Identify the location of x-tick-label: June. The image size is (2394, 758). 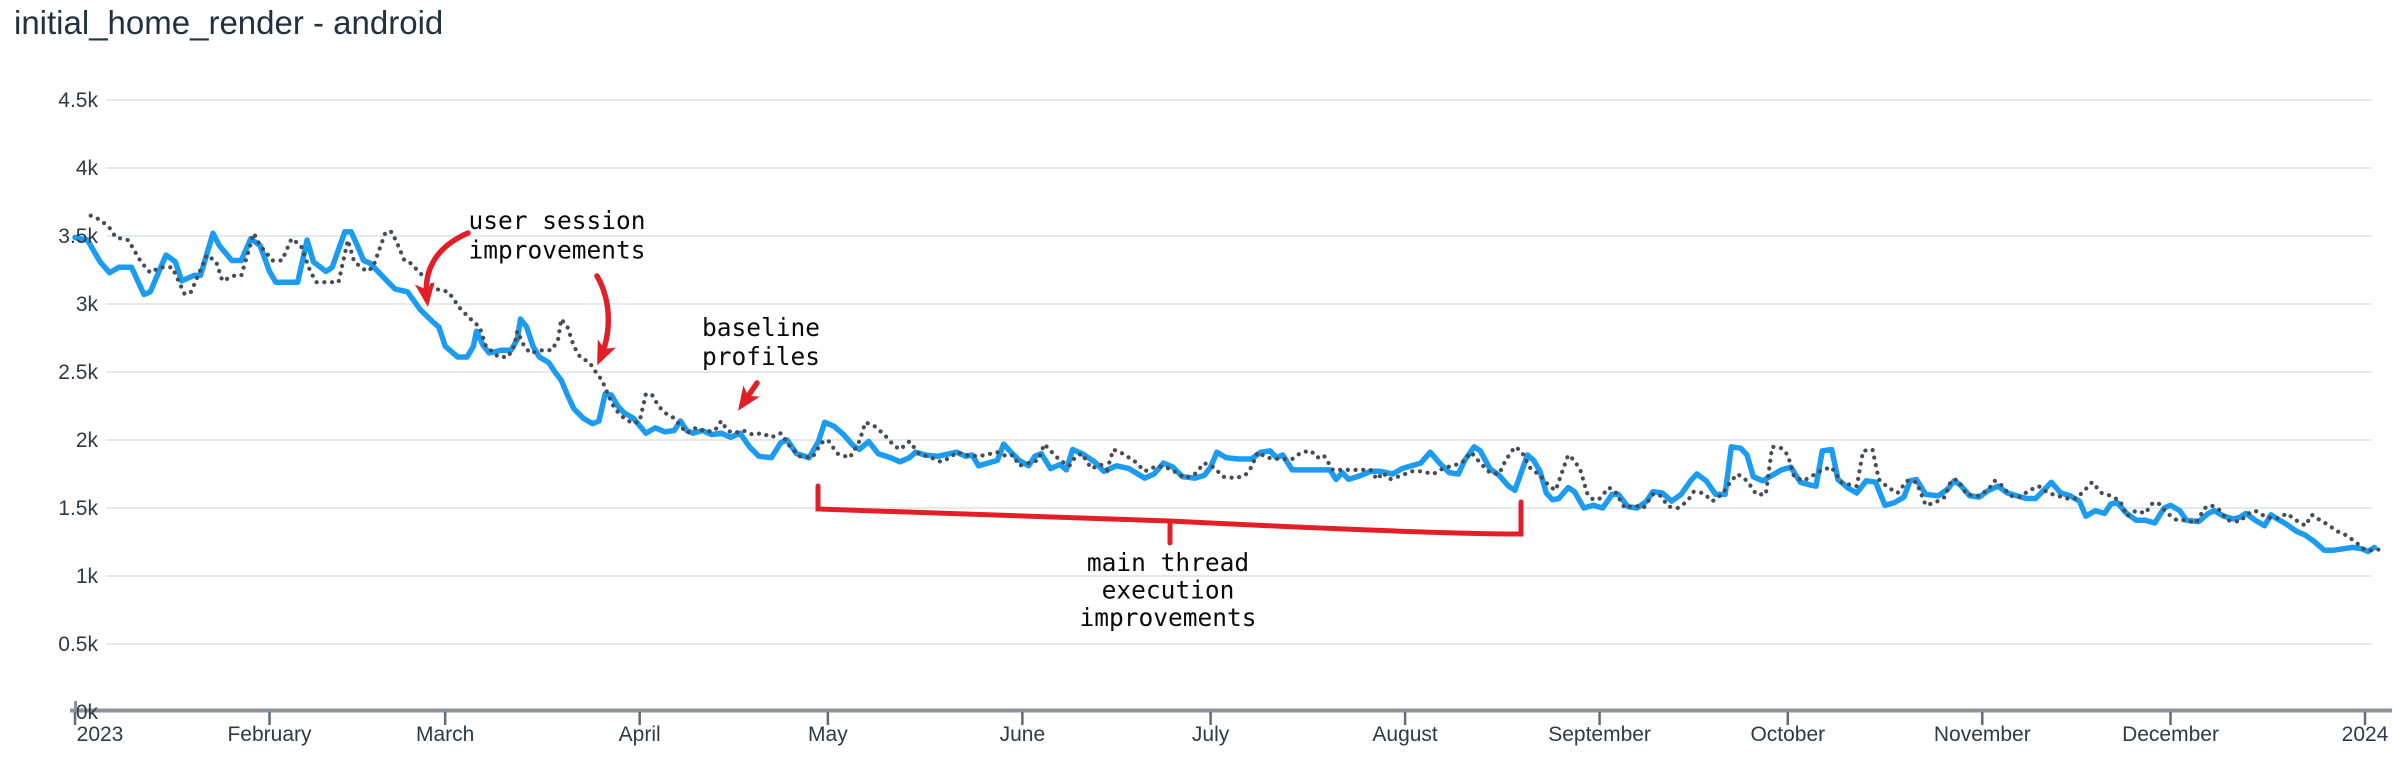
(1023, 734).